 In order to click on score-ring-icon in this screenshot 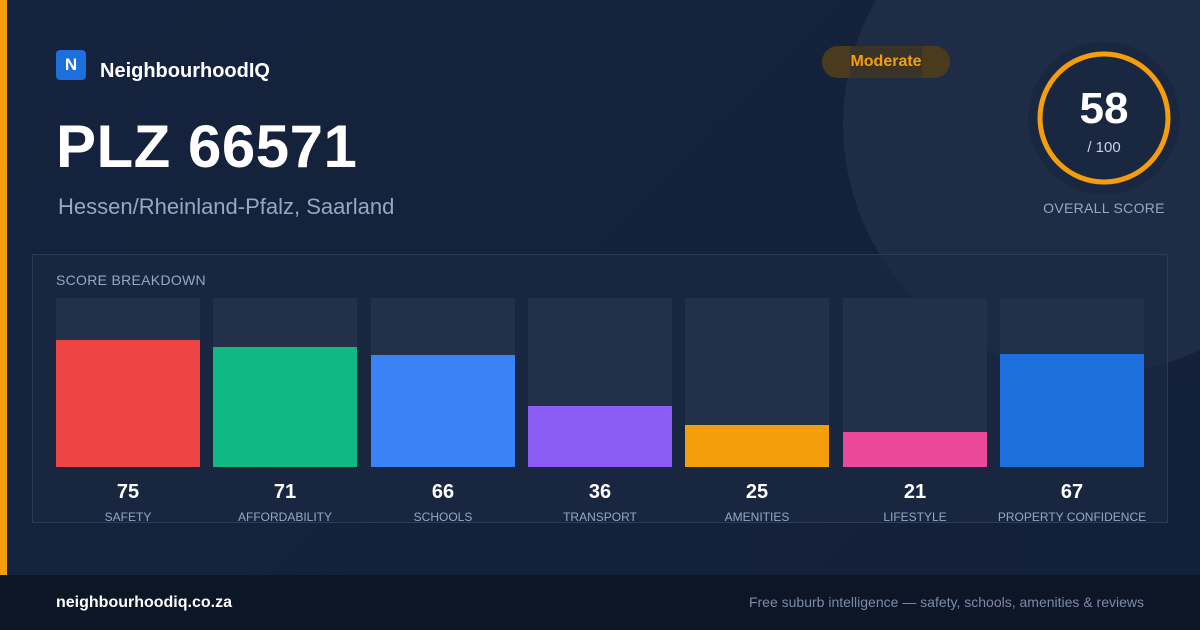, I will do `click(1104, 118)`.